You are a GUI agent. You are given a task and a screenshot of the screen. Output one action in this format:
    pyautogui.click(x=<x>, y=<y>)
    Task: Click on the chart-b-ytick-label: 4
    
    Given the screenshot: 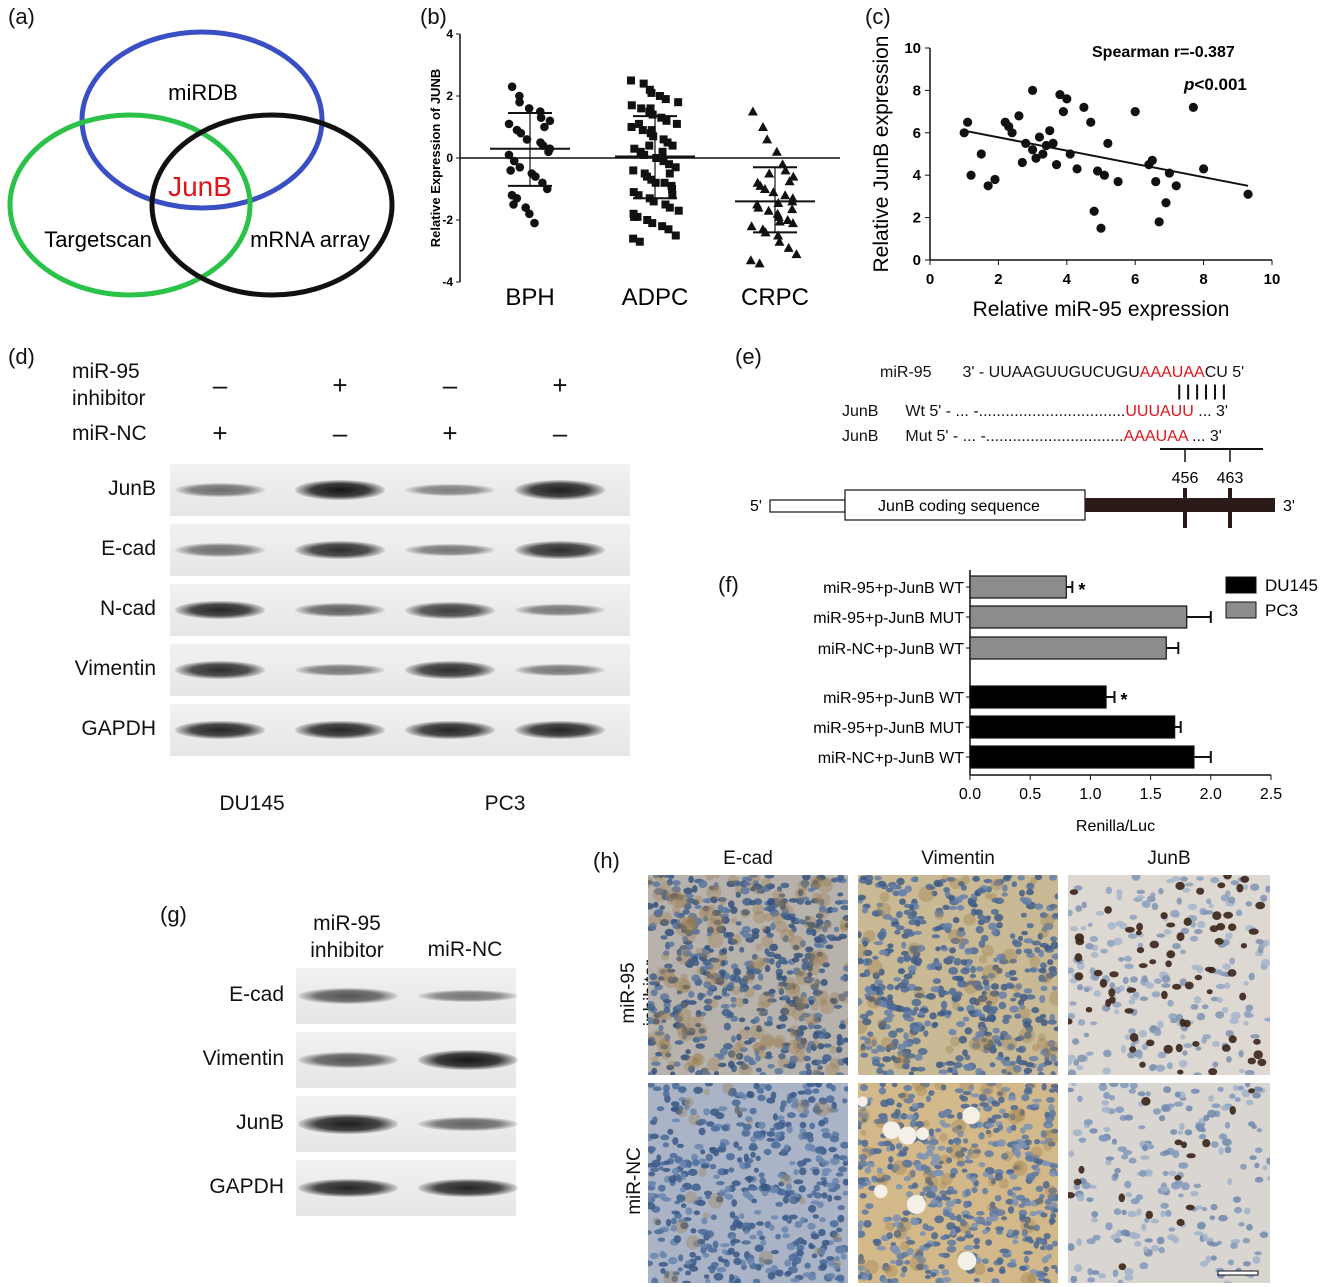 What is the action you would take?
    pyautogui.click(x=449, y=34)
    